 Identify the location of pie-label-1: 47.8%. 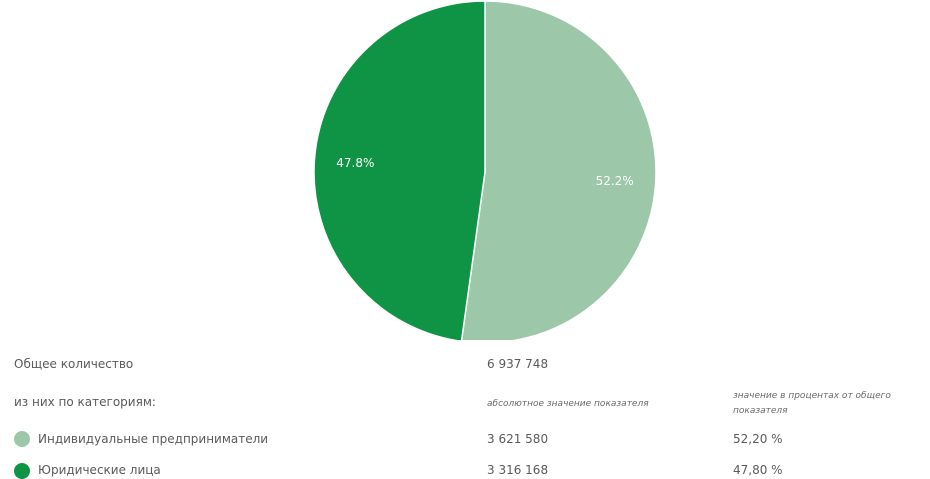
(355, 163).